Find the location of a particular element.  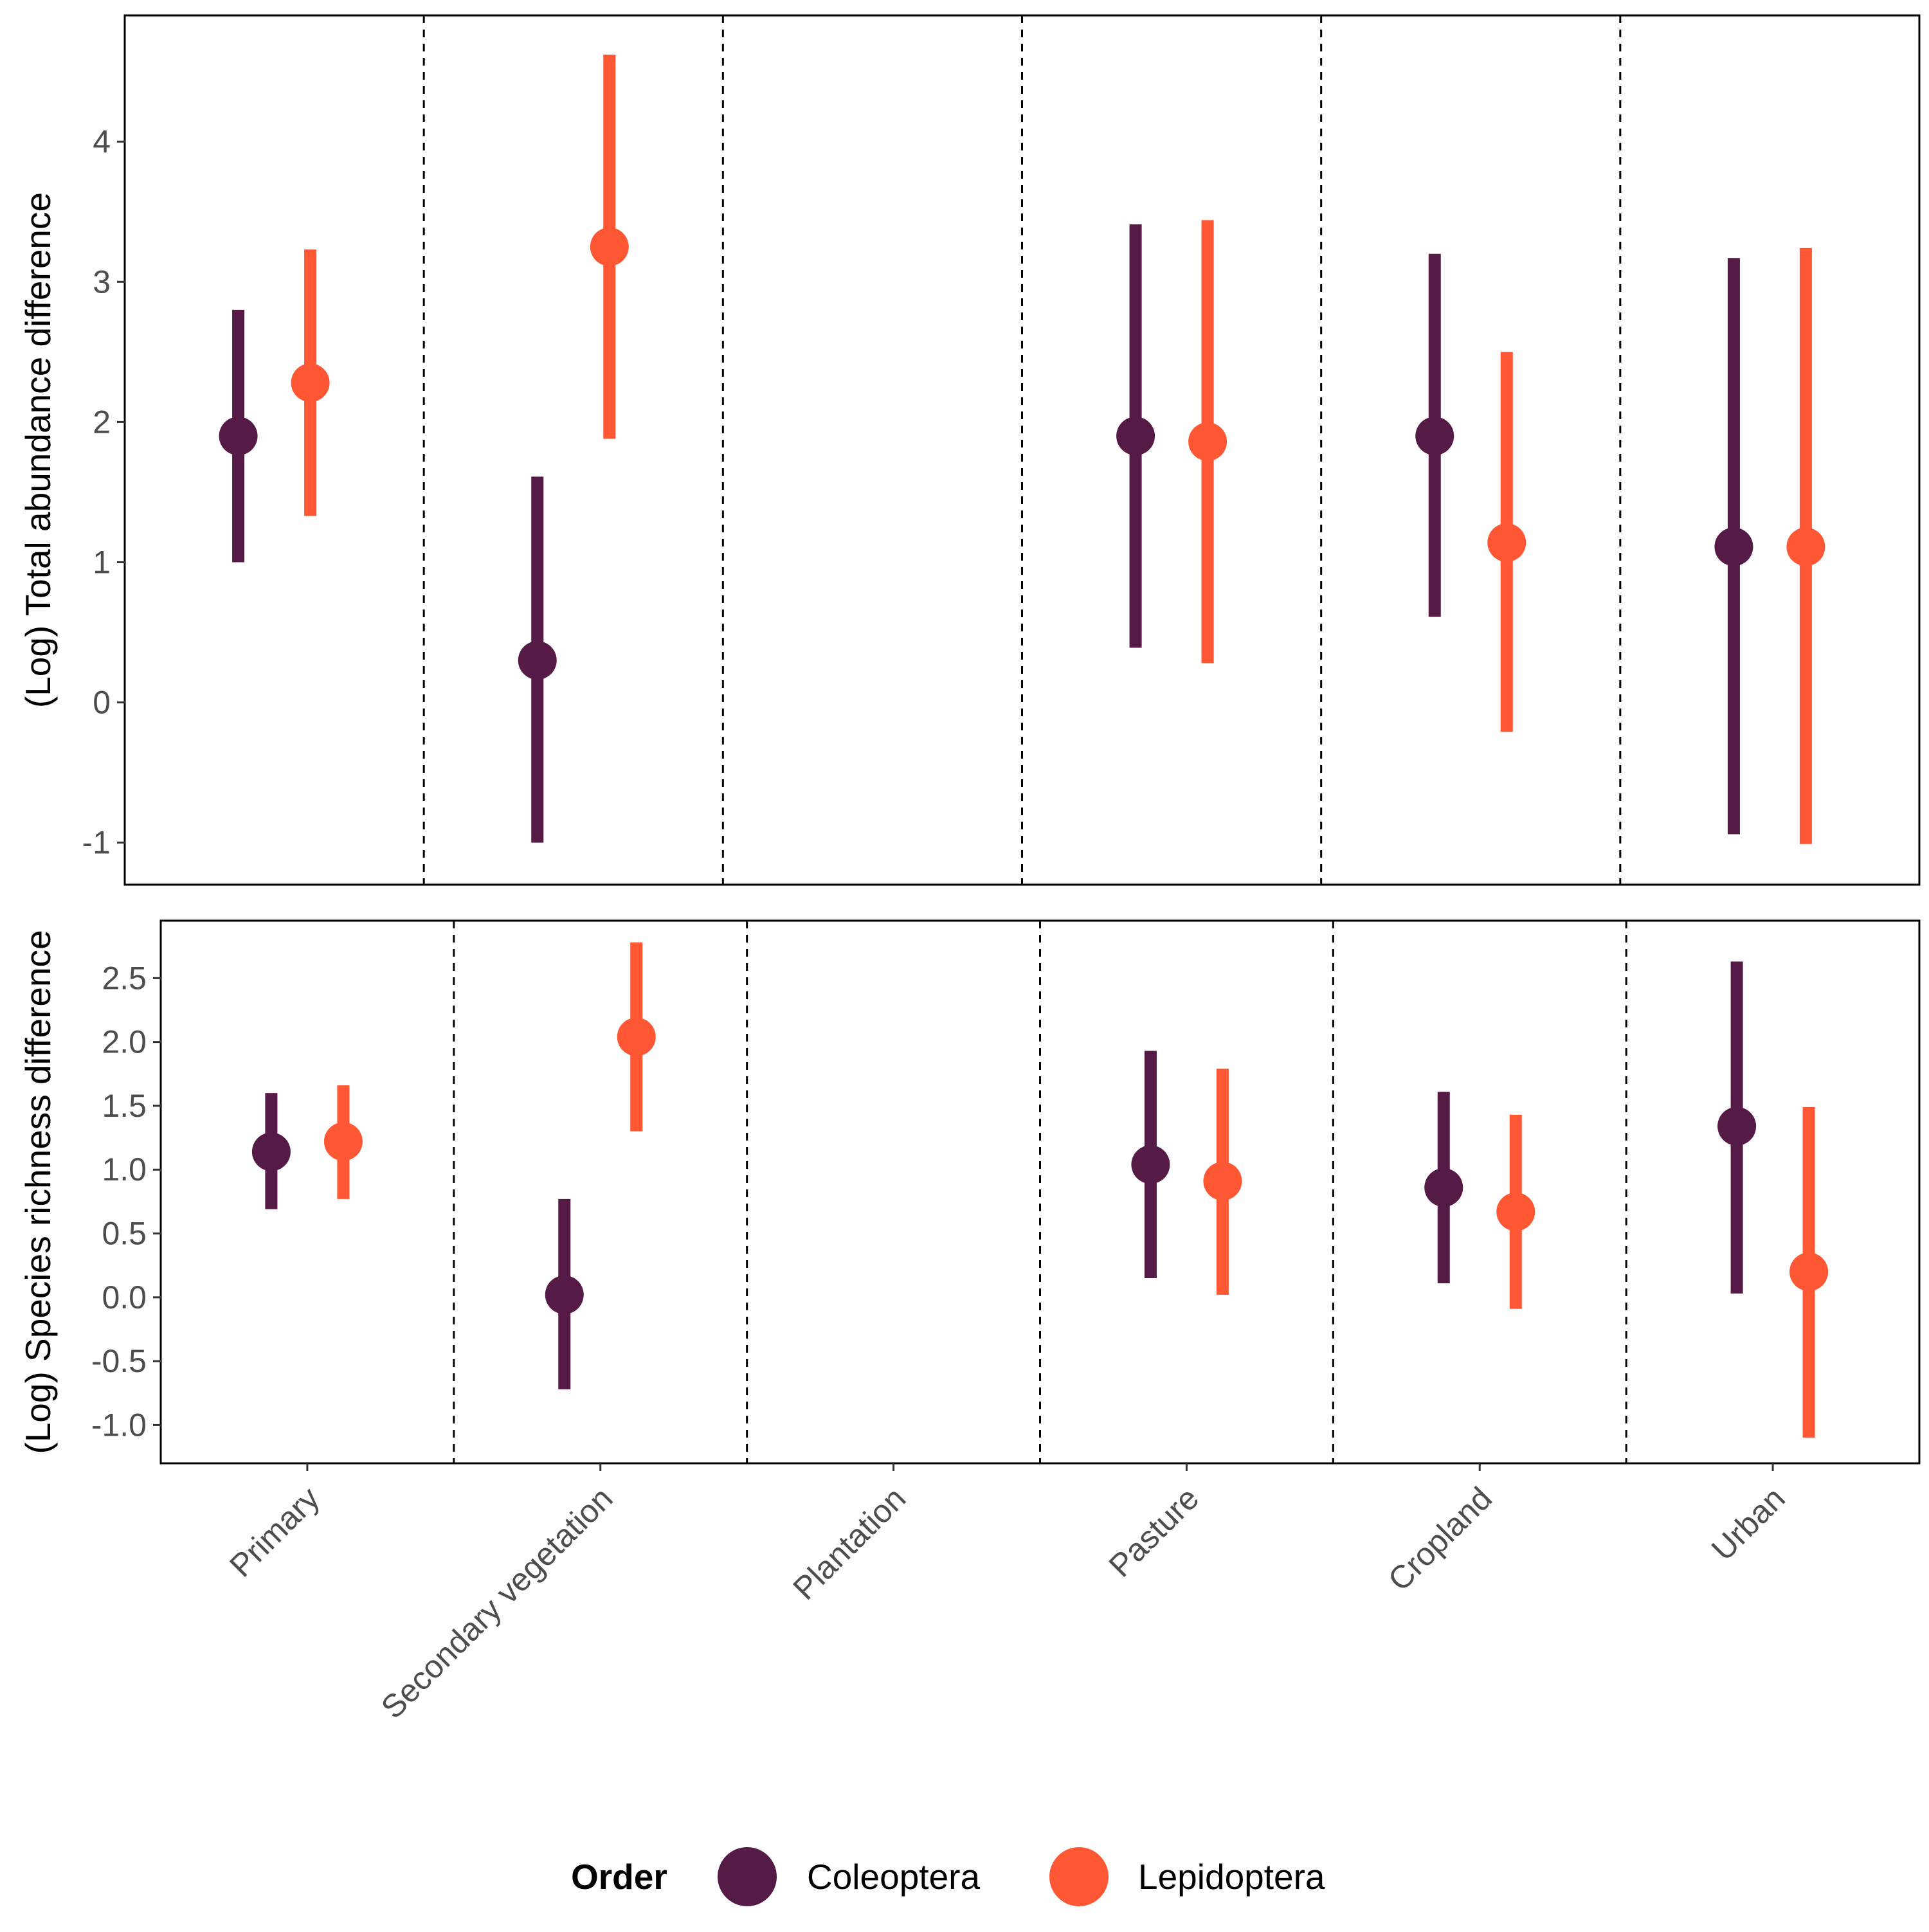

y-tick-label: 2.5 is located at coordinates (125, 978).